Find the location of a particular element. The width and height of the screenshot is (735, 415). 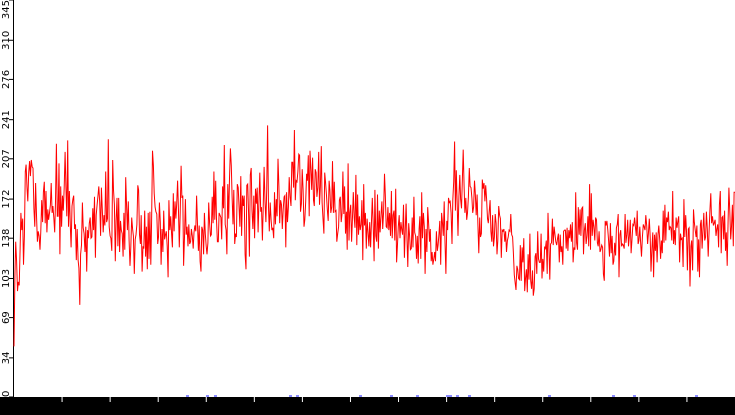

x-axis-band is located at coordinates (367, 406).